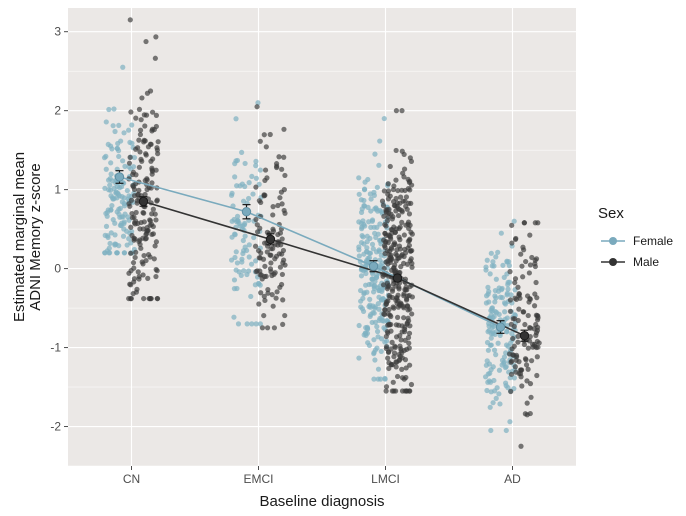 The height and width of the screenshot is (516, 686). Describe the element at coordinates (512, 479) in the screenshot. I see `x-tick-label: AD` at that location.